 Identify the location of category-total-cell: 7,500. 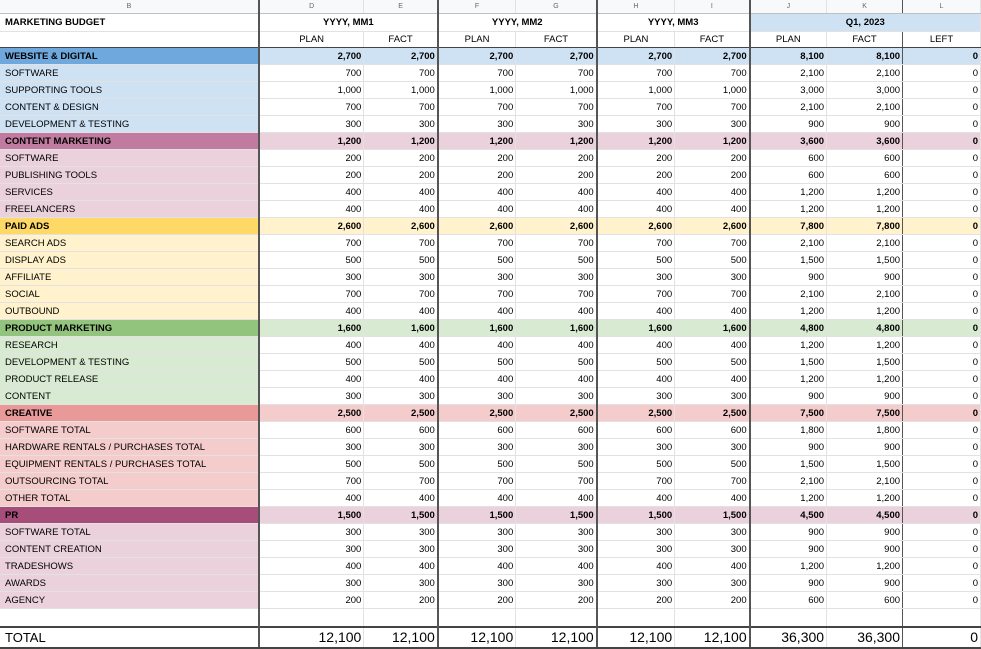
(788, 413).